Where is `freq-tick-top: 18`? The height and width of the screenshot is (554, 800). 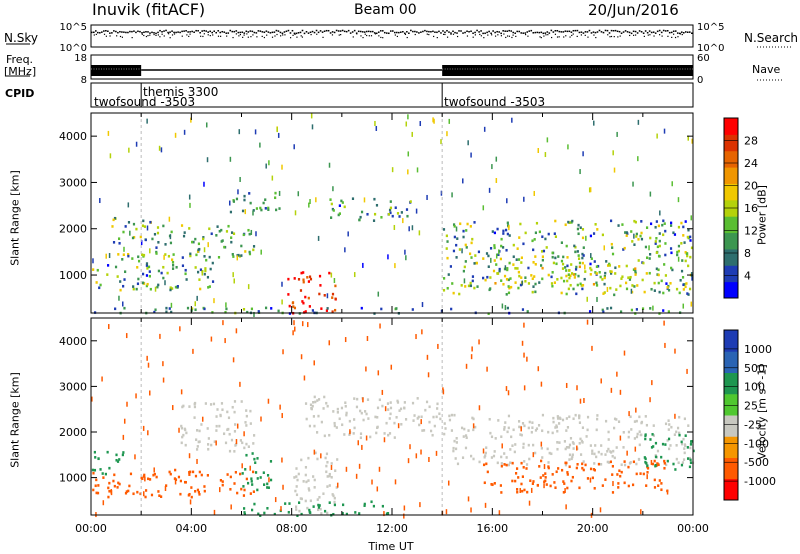 freq-tick-top: 18 is located at coordinates (80, 58).